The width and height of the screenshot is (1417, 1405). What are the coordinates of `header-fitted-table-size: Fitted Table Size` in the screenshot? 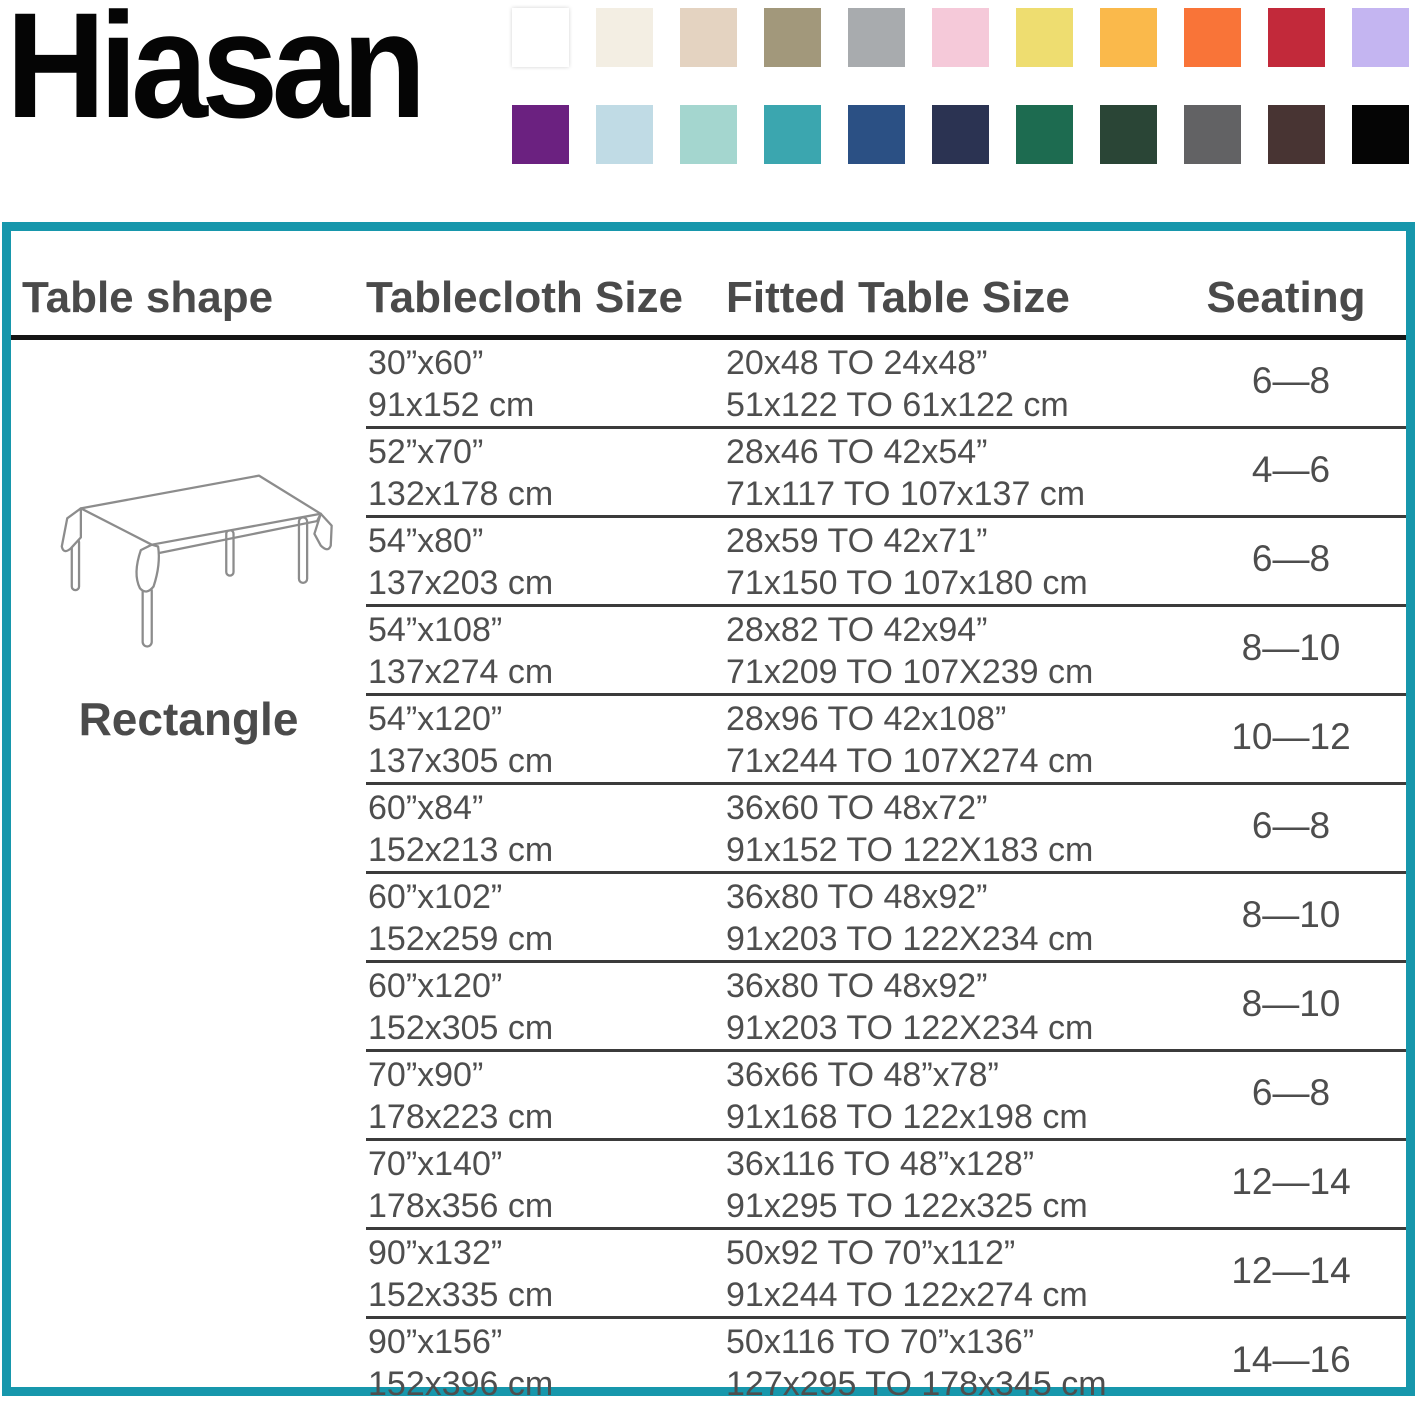 It's located at (898, 297).